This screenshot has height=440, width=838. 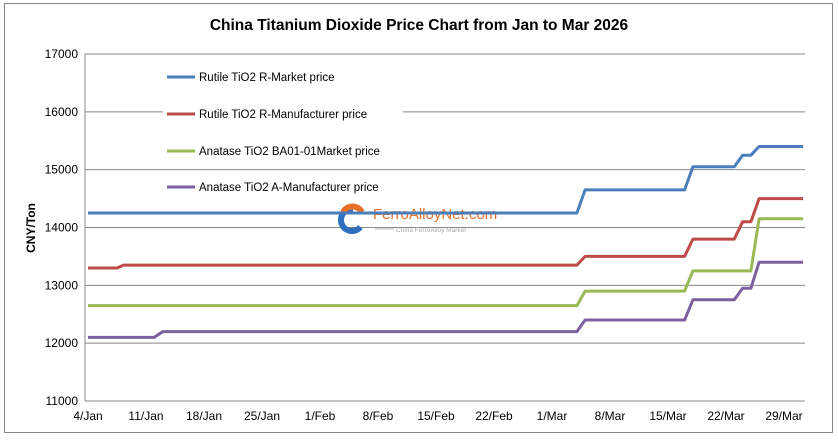 What do you see at coordinates (283, 115) in the screenshot?
I see `legend-label: Rutile TiO2 R-Manufacturer price` at bounding box center [283, 115].